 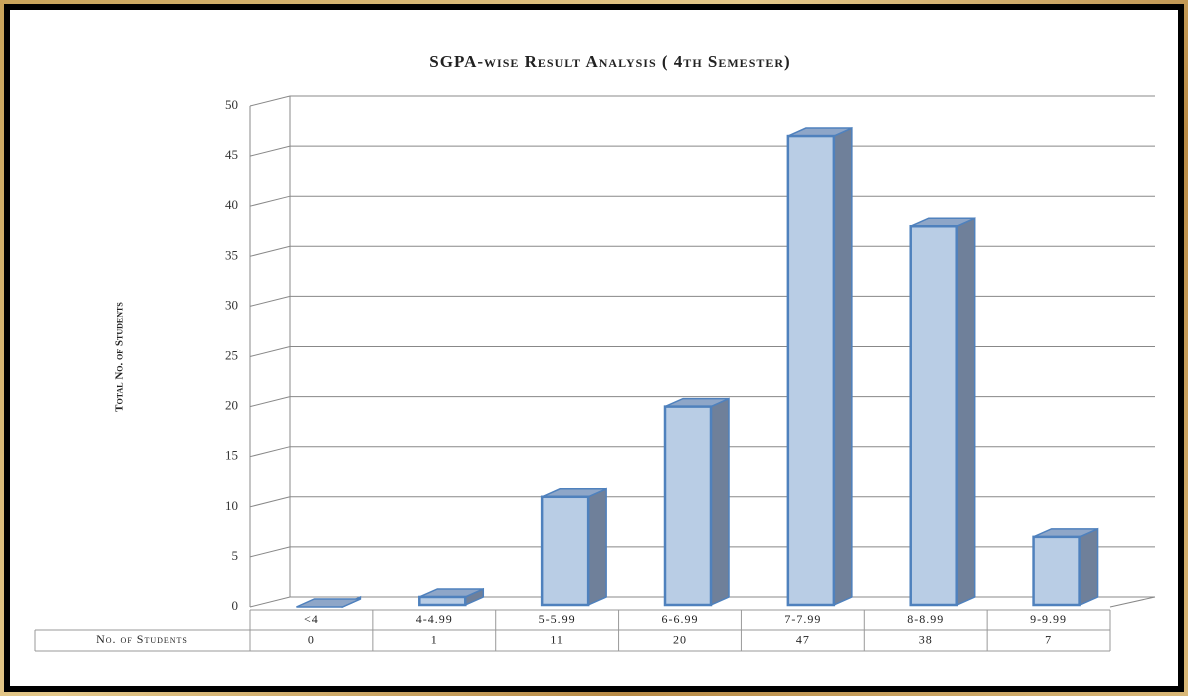 I want to click on table-value: 0, so click(x=311, y=639).